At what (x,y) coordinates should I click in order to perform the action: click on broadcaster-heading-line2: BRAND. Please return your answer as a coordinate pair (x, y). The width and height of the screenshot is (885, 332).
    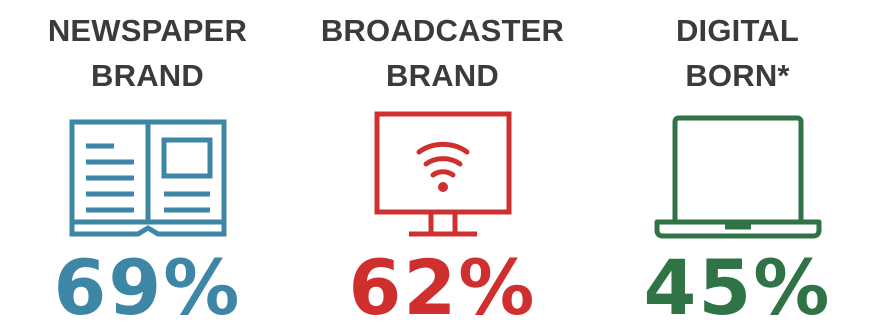
    Looking at the image, I should click on (442, 75).